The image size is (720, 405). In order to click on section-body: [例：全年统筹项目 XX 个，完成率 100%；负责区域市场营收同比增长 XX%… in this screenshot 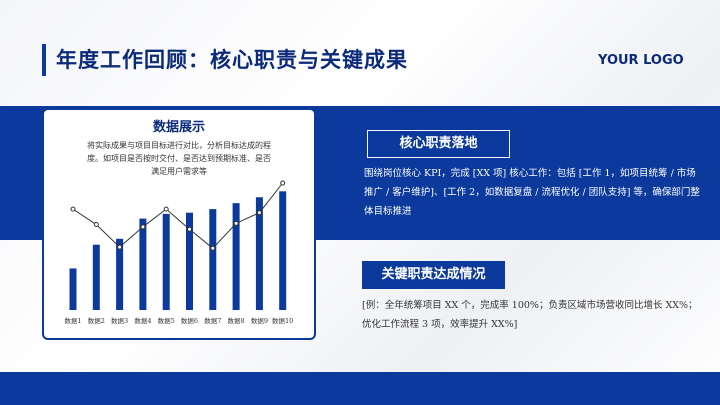, I will do `click(530, 315)`.